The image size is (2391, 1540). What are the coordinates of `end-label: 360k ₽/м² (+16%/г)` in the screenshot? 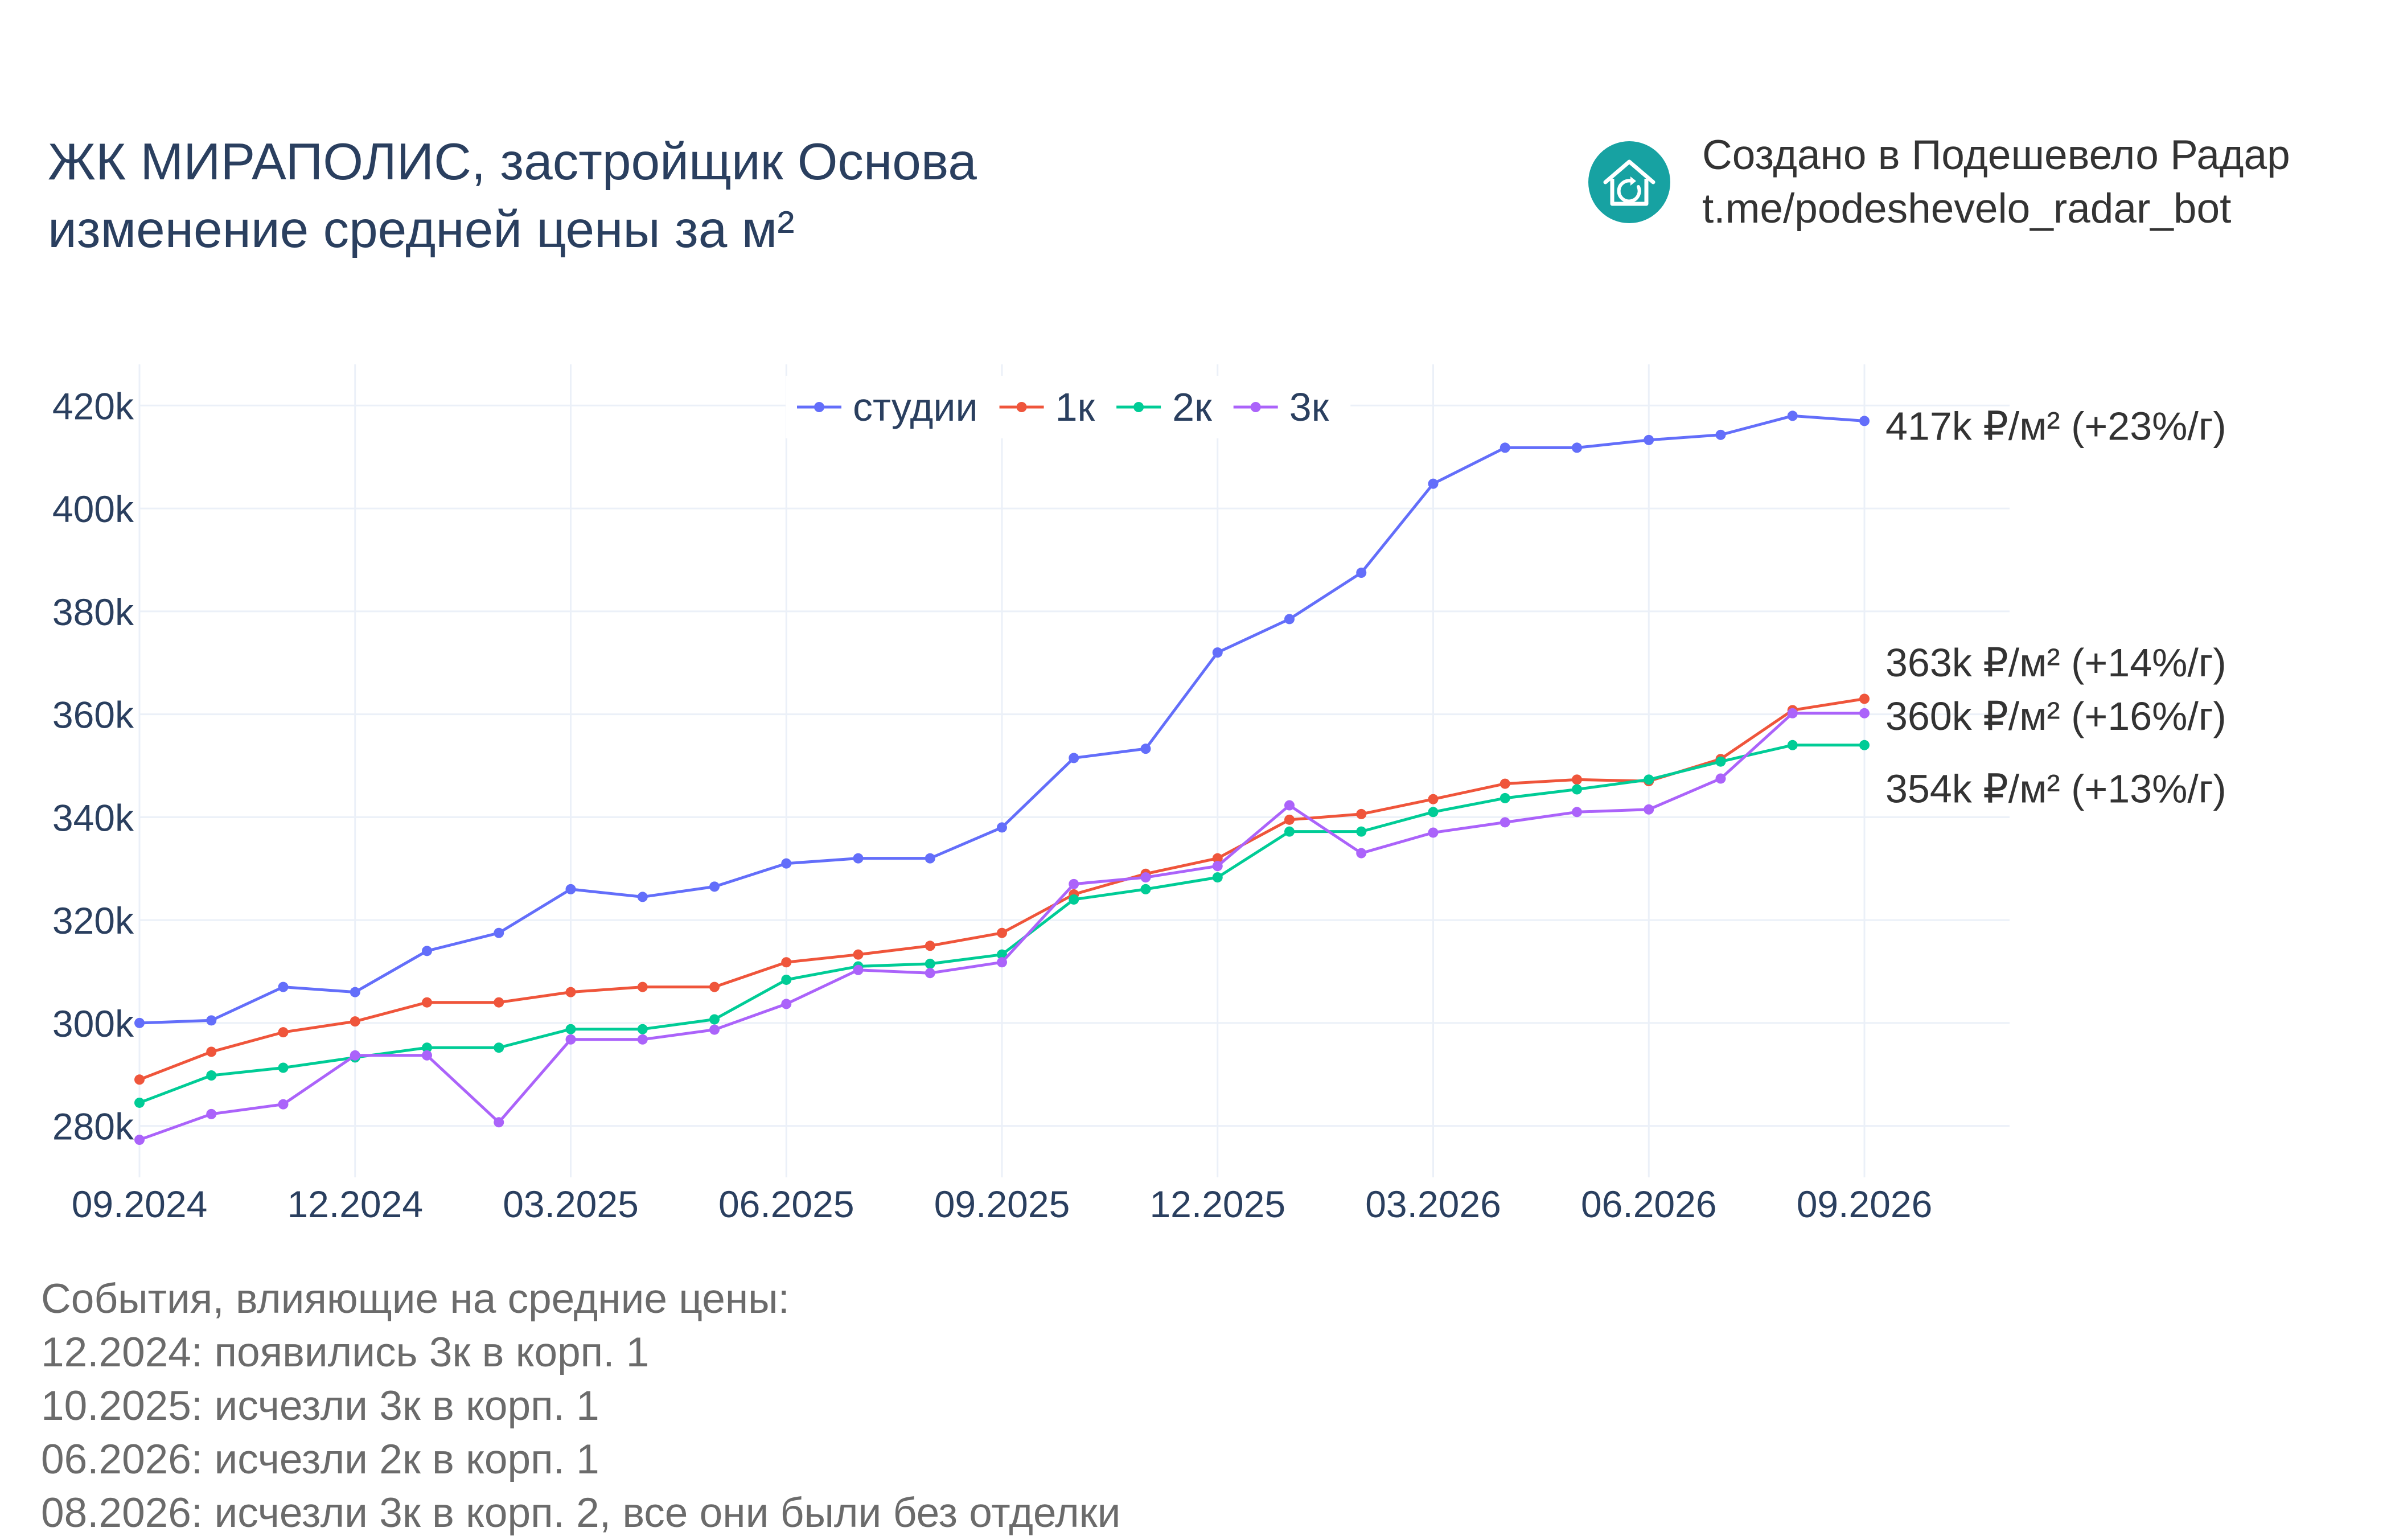 It's located at (2055, 716).